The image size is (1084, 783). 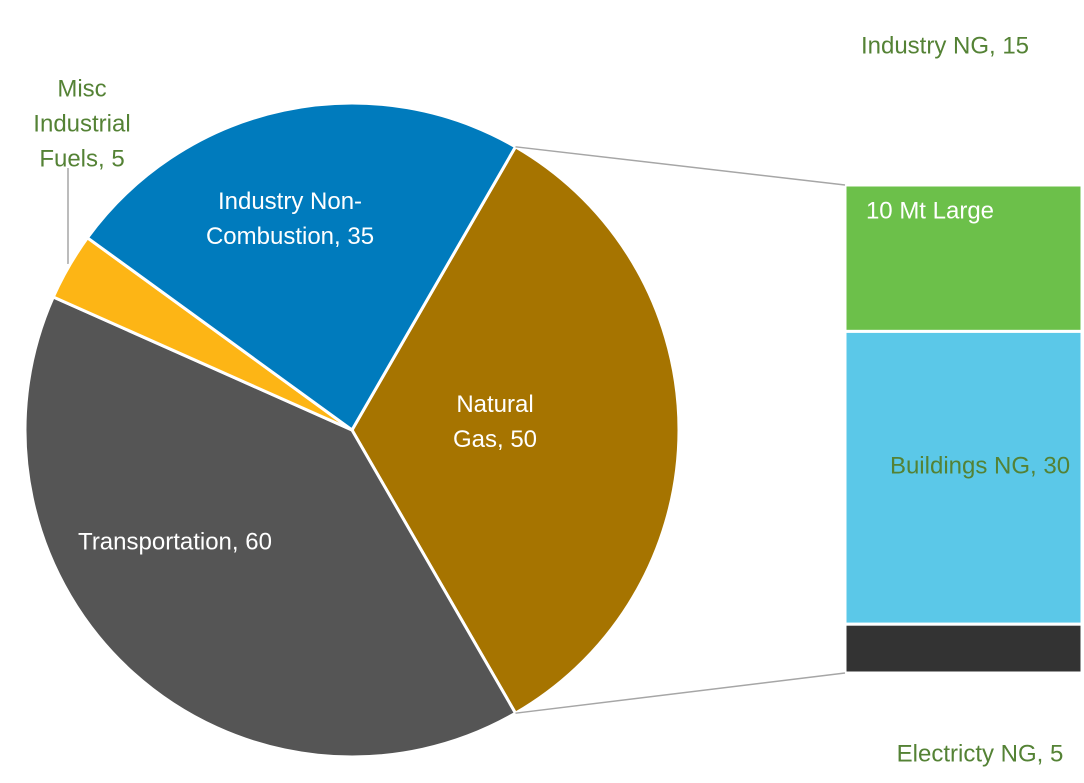 I want to click on bar-label: Industry NG, 15, so click(x=945, y=45).